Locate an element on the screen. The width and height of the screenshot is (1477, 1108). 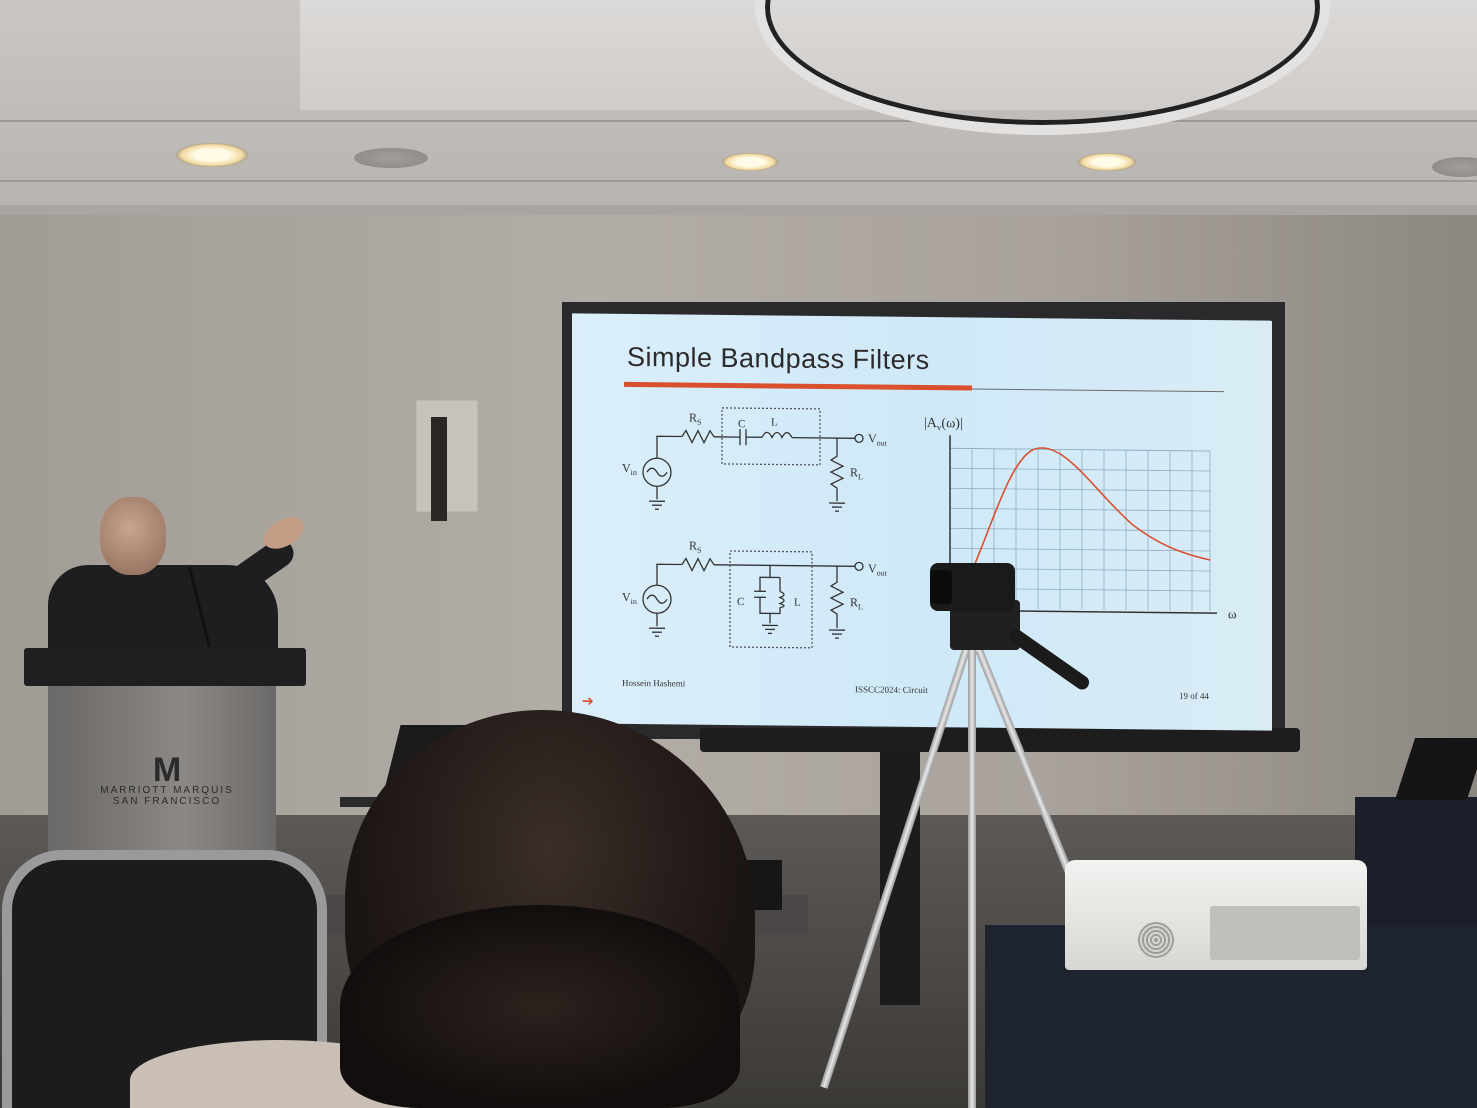
wall-sconce-bar is located at coordinates (439, 469).